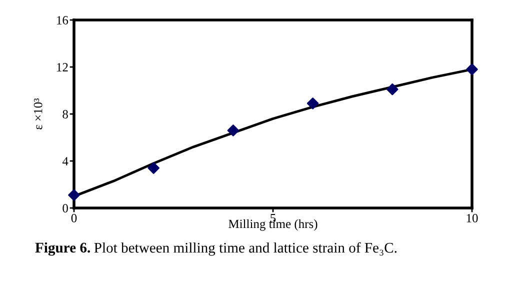 Image resolution: width=527 pixels, height=282 pixels. What do you see at coordinates (62, 249) in the screenshot?
I see `caption: Figure 6.` at bounding box center [62, 249].